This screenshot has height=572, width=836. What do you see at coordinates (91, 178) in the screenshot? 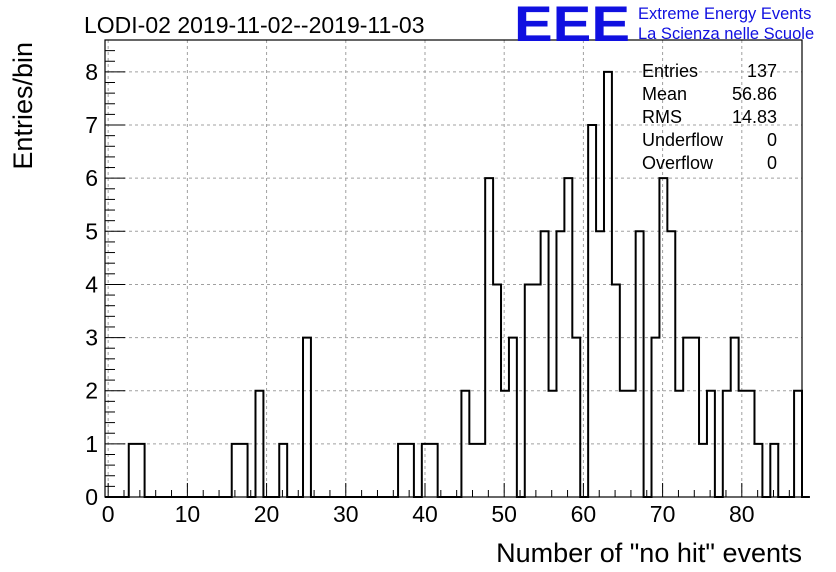
I see `y-tick-label: 6` at bounding box center [91, 178].